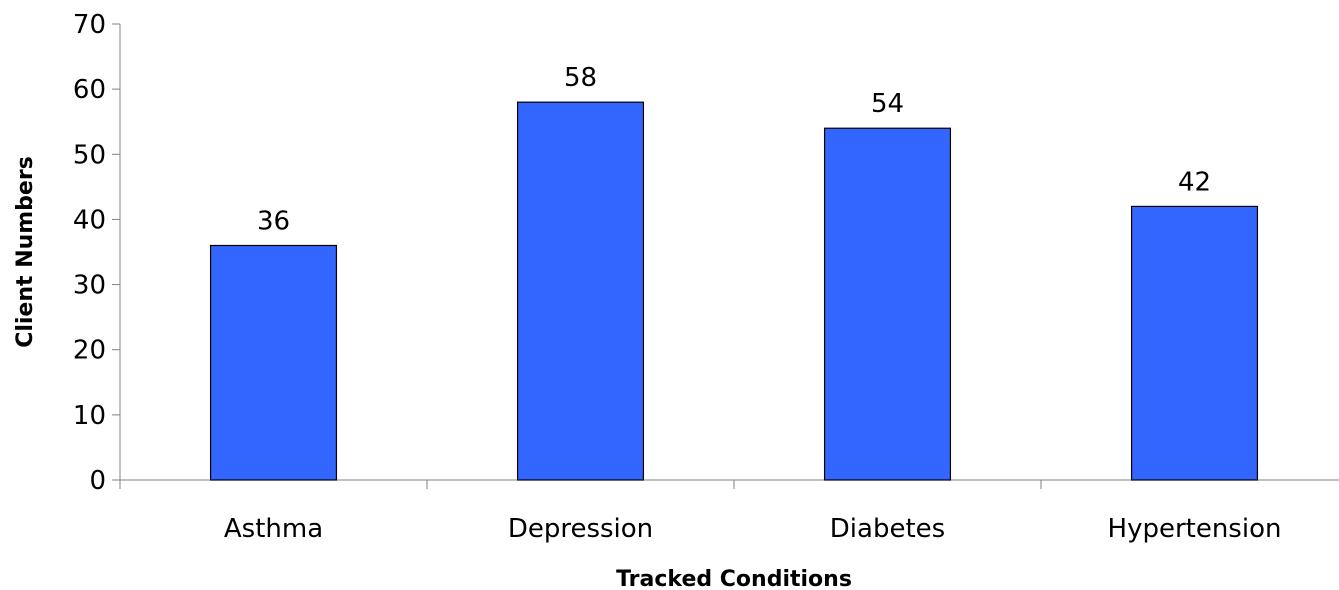 The image size is (1339, 590). I want to click on y-axis: 0 10 20 30 40 50 60 70, so click(97, 253).